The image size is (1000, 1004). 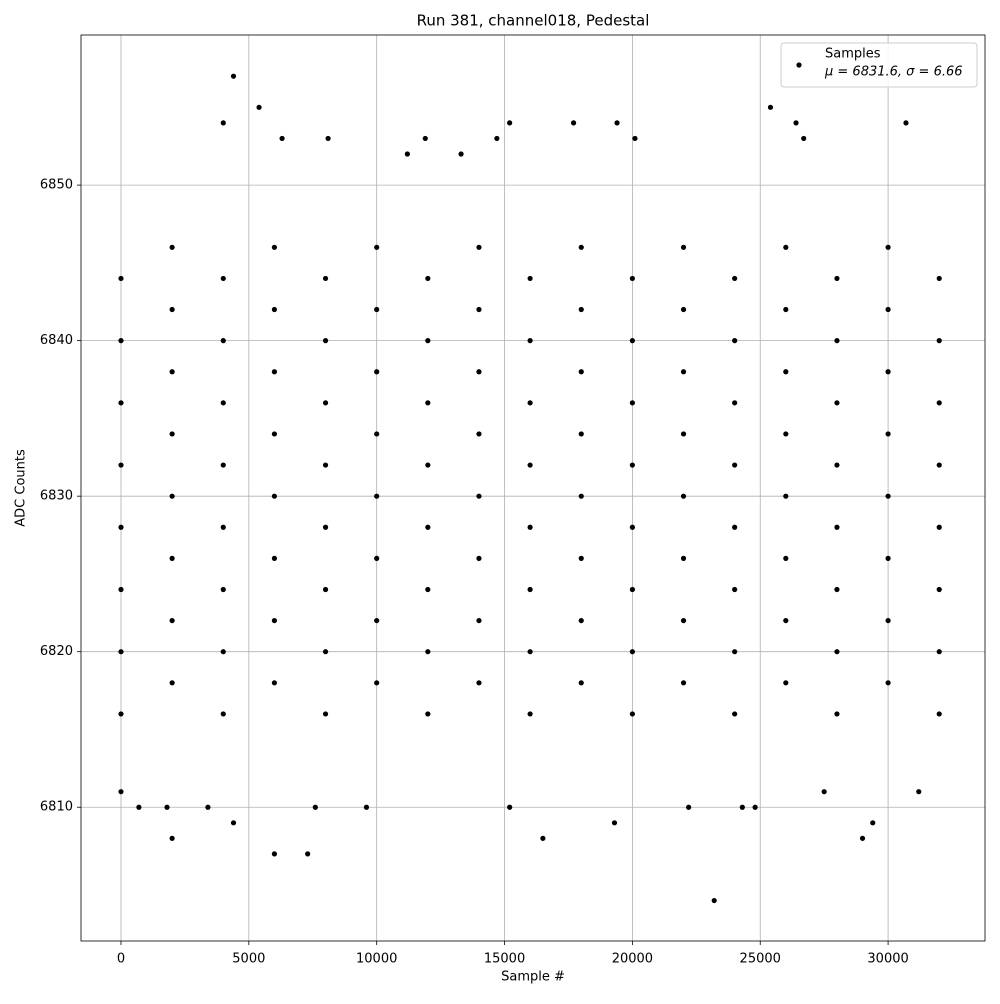 I want to click on x-tick-label: 0, so click(x=121, y=959).